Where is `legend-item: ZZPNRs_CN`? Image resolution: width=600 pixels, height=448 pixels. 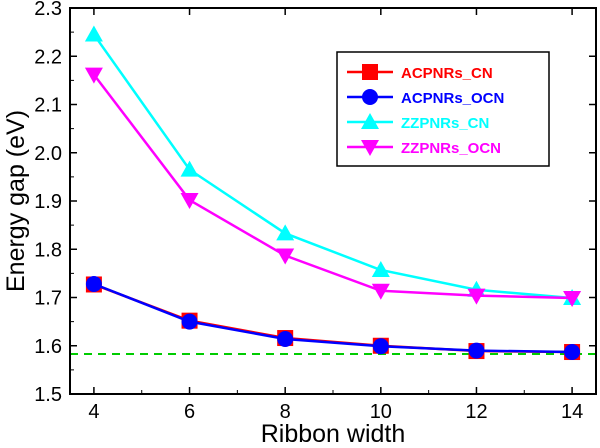
legend-item: ZZPNRs_CN is located at coordinates (418, 122).